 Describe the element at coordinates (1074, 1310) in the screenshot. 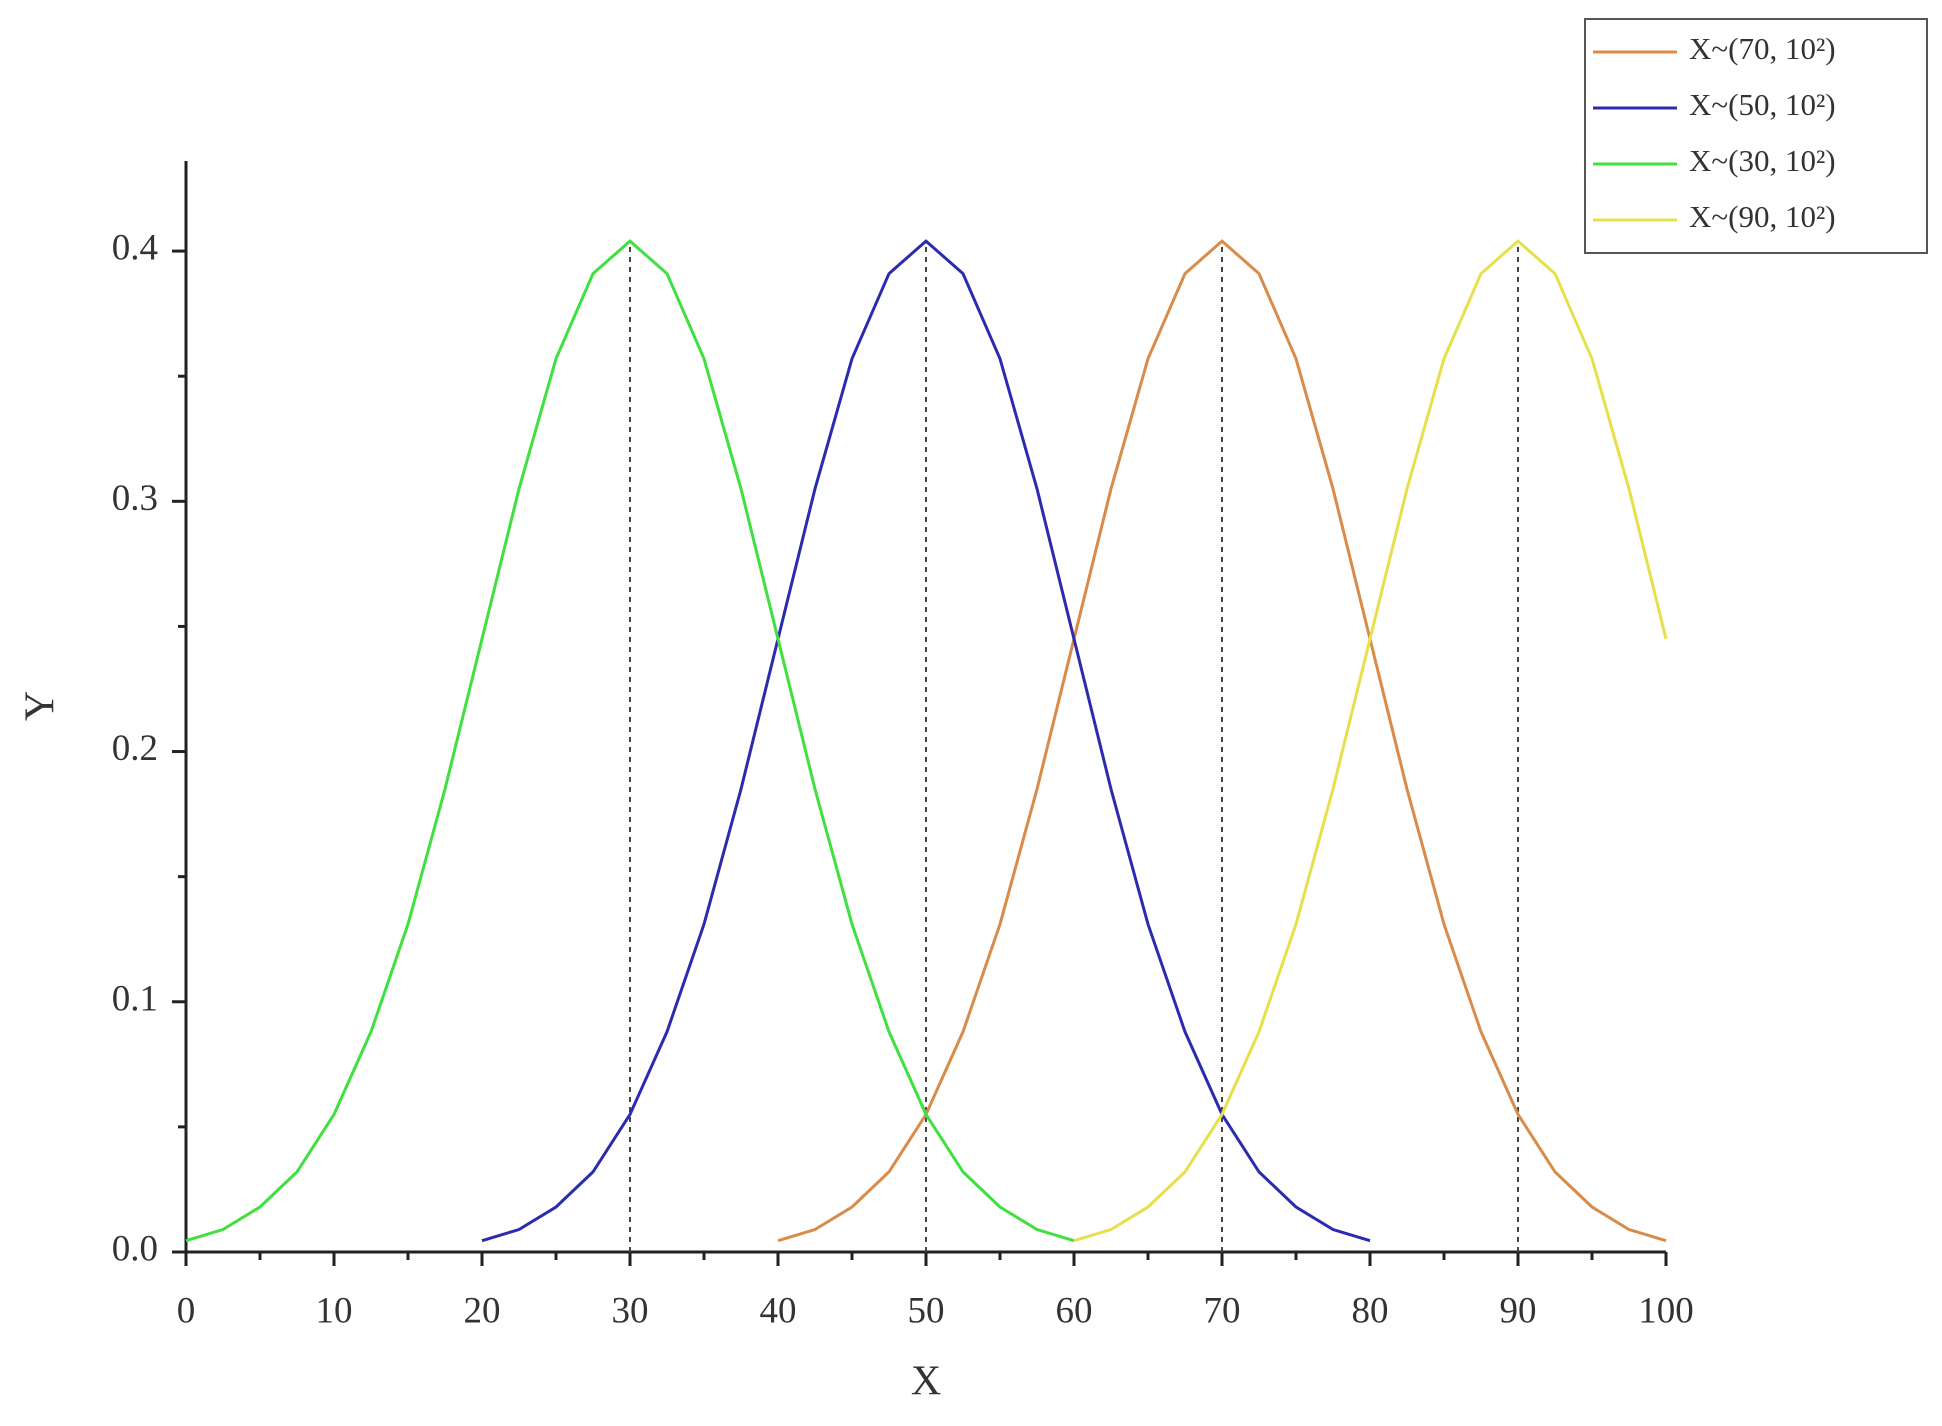

I see `x-tick-label: 60` at that location.